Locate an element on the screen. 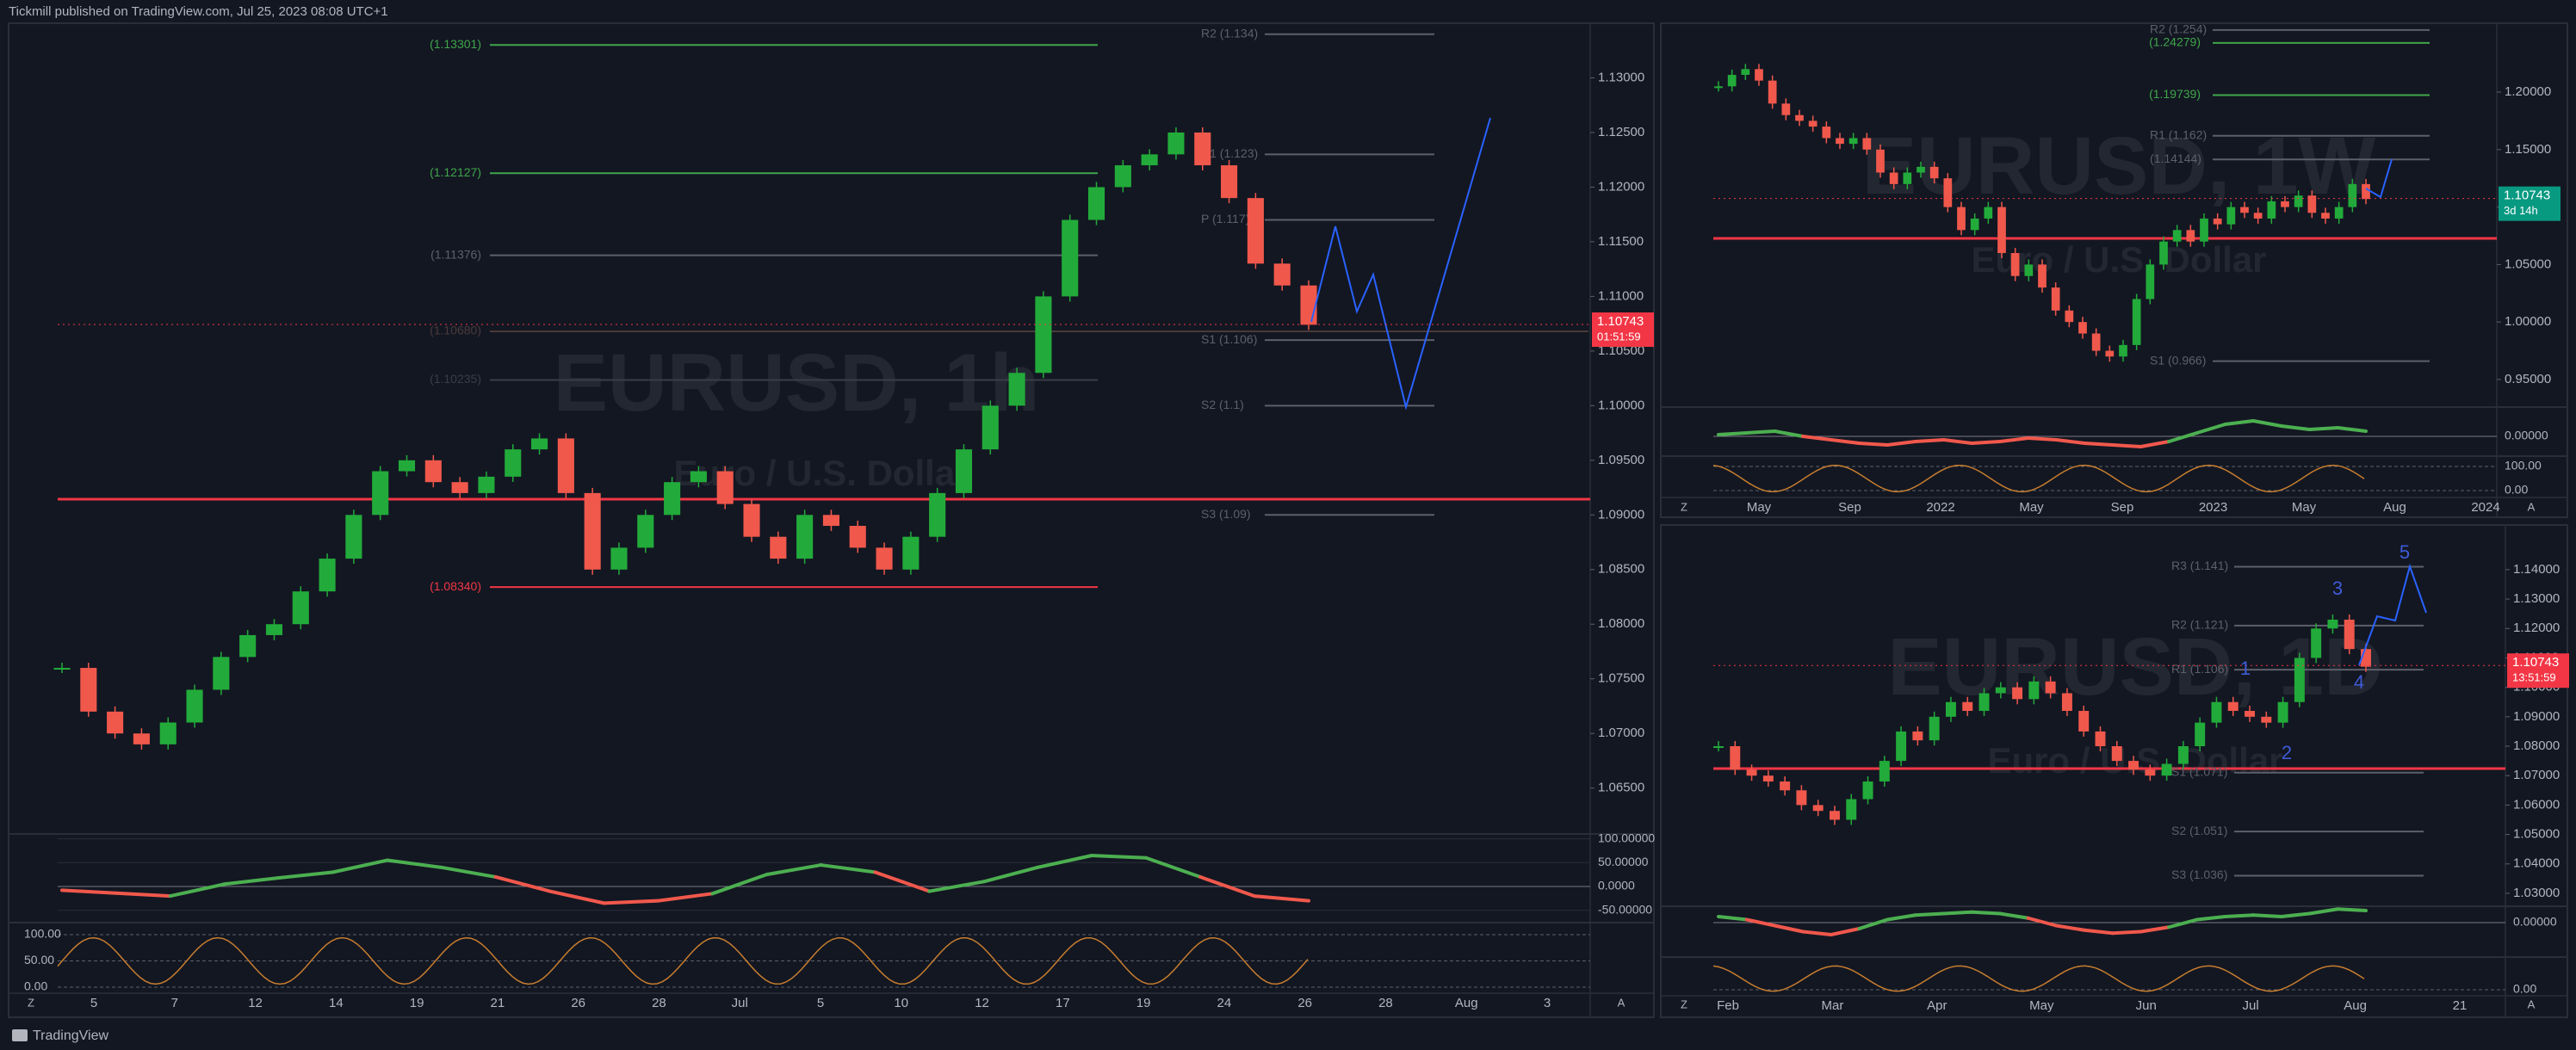 Image resolution: width=2576 pixels, height=1050 pixels. oscillator-tick-label: 100.00000 is located at coordinates (1627, 837).